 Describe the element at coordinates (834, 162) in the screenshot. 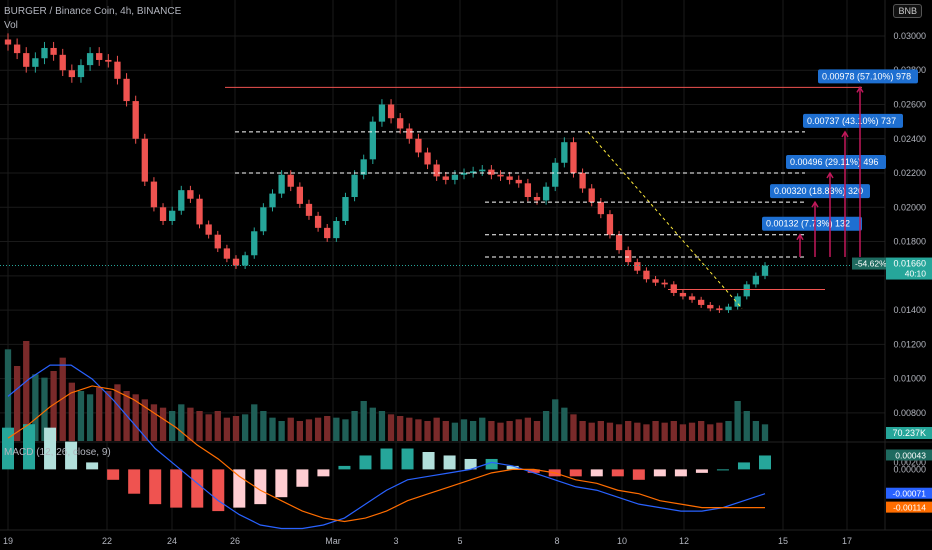

I see `target-label: 0.00496 (29.11%) 496` at that location.